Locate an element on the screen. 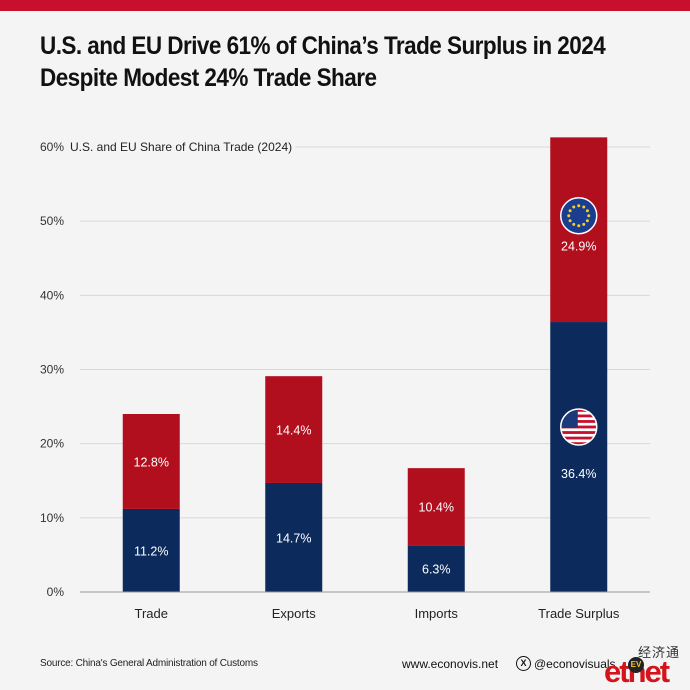 This screenshot has height=690, width=690. x-tick-label: Trade is located at coordinates (151, 613).